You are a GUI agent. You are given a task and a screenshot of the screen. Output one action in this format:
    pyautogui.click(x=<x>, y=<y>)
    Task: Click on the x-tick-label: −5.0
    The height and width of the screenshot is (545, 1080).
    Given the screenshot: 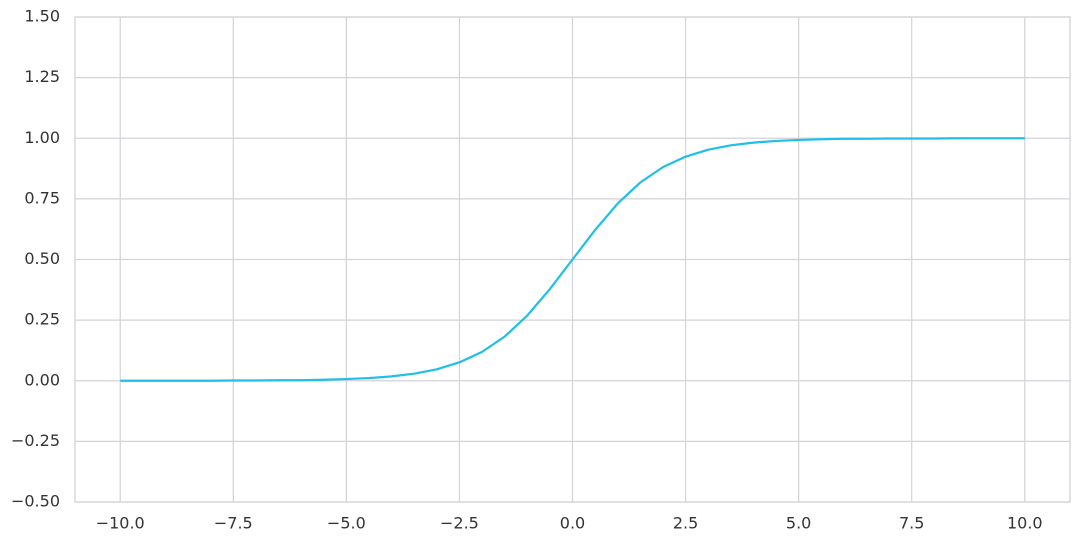 What is the action you would take?
    pyautogui.click(x=346, y=523)
    